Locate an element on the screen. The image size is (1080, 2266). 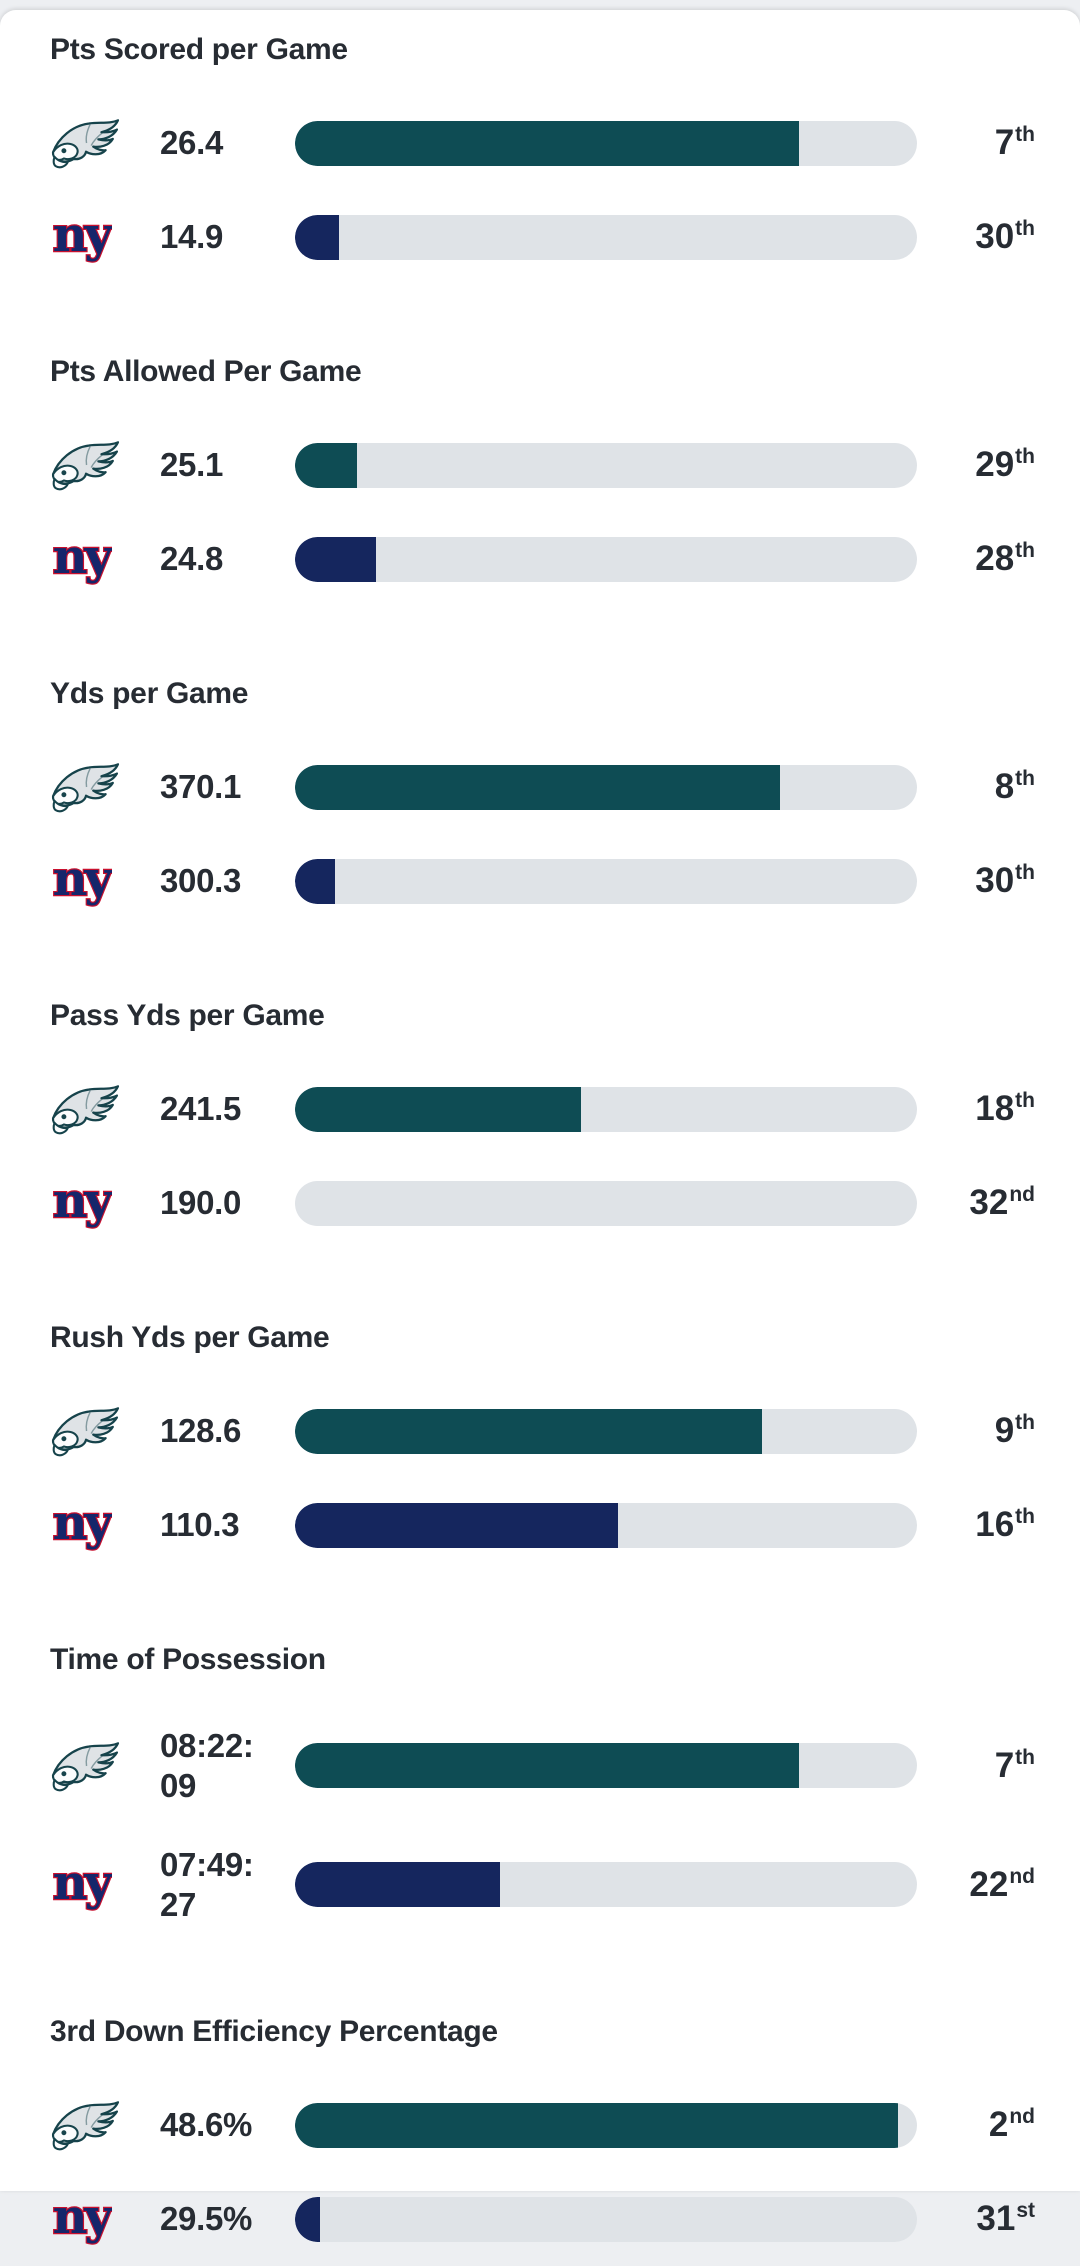
stat-value: 48.6% is located at coordinates (206, 2124).